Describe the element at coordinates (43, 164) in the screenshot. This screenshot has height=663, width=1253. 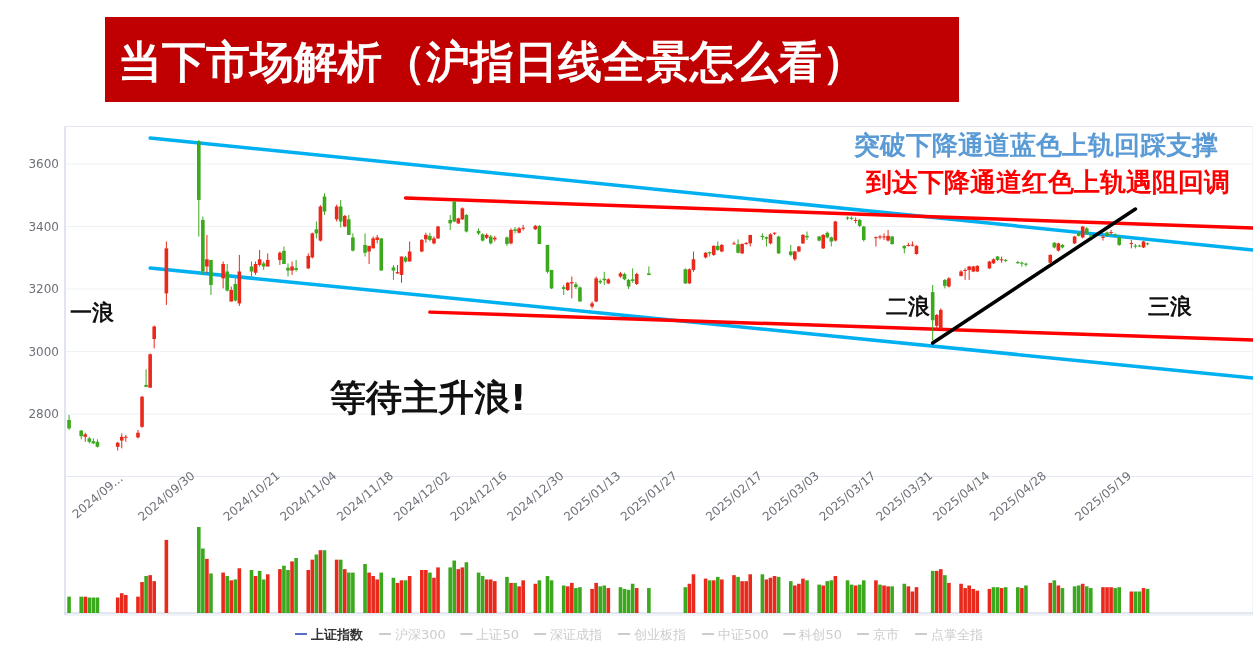
I see `y-tick-label: 3600` at that location.